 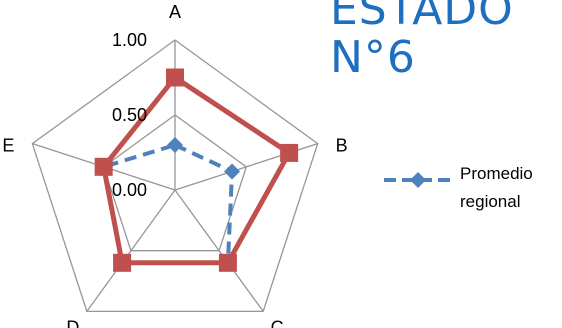 What do you see at coordinates (496, 173) in the screenshot?
I see `legend-label-line-1: Promedio` at bounding box center [496, 173].